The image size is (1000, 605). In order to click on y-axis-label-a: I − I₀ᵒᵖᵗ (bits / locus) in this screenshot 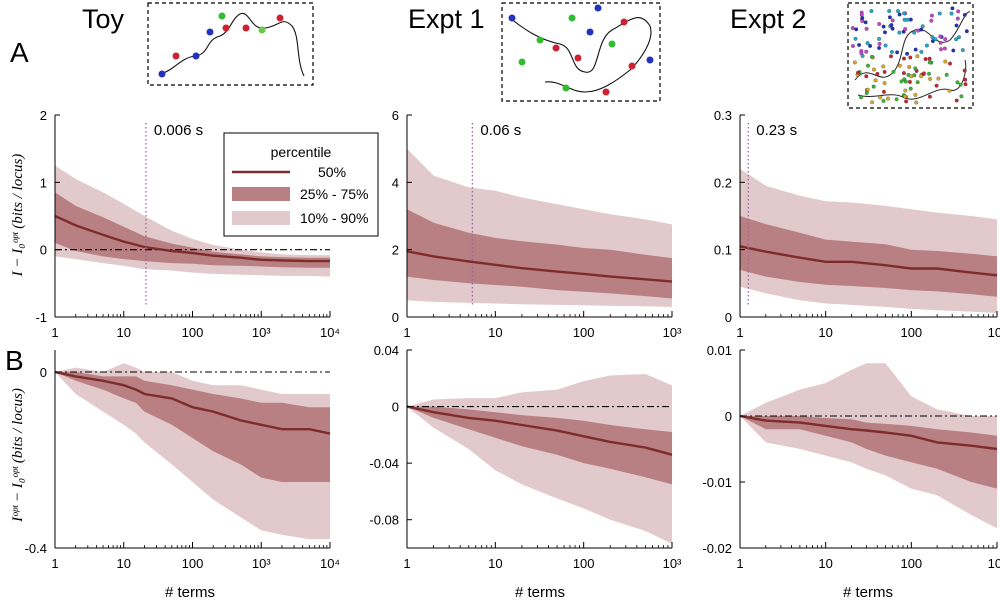, I will do `click(18, 216)`.